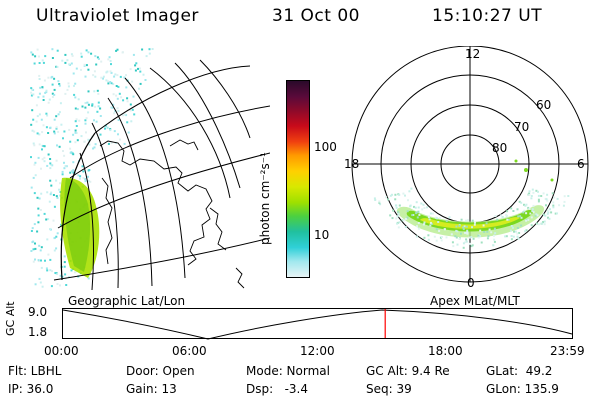 Image resolution: width=600 pixels, height=400 pixels. Describe the element at coordinates (487, 16) in the screenshot. I see `observation-time: 15:10:27 UT` at that location.